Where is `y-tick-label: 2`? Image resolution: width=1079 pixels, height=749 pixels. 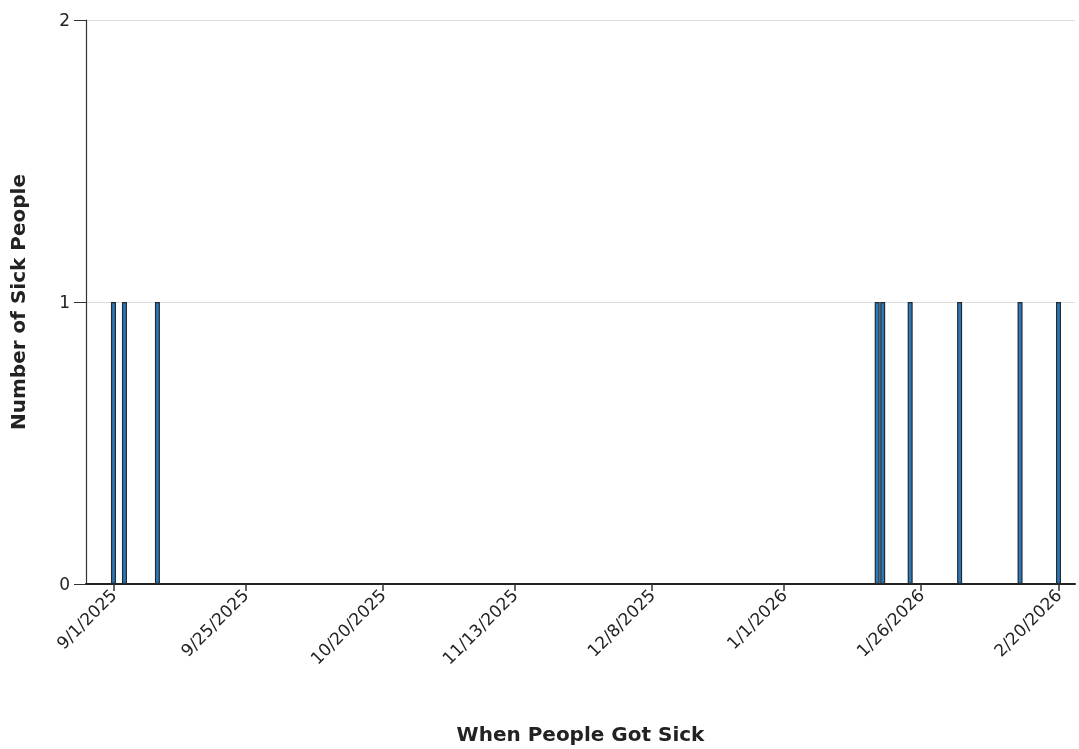 y-tick-label: 2 is located at coordinates (64, 20).